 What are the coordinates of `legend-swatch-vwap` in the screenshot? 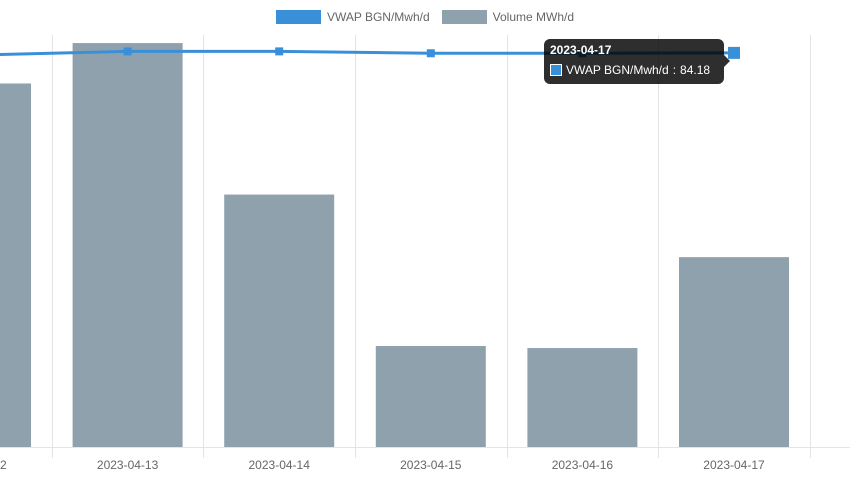 It's located at (298, 17).